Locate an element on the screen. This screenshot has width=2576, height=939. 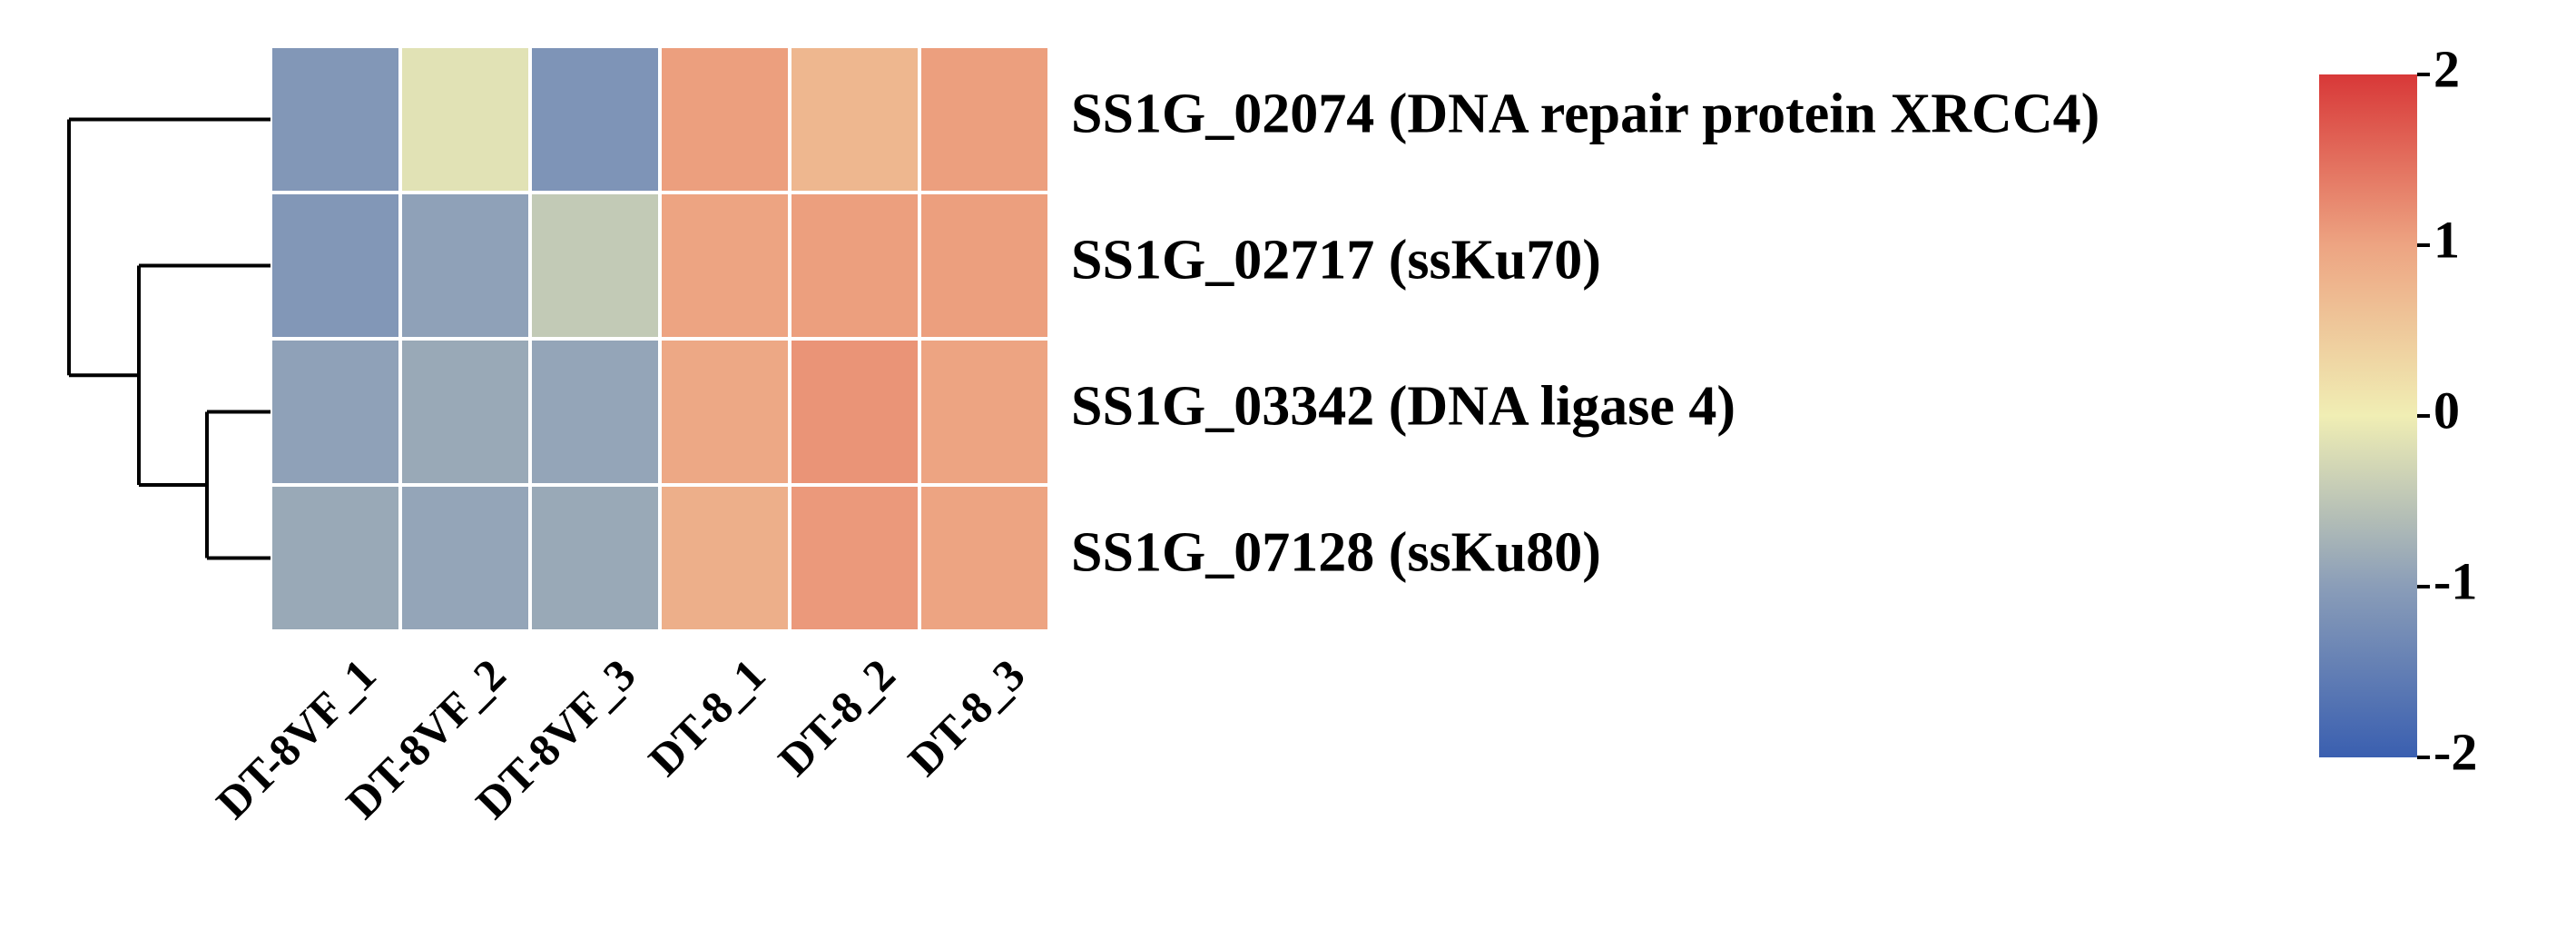
row-label: SS1G_07128 (ssKu80) is located at coordinates (1336, 553).